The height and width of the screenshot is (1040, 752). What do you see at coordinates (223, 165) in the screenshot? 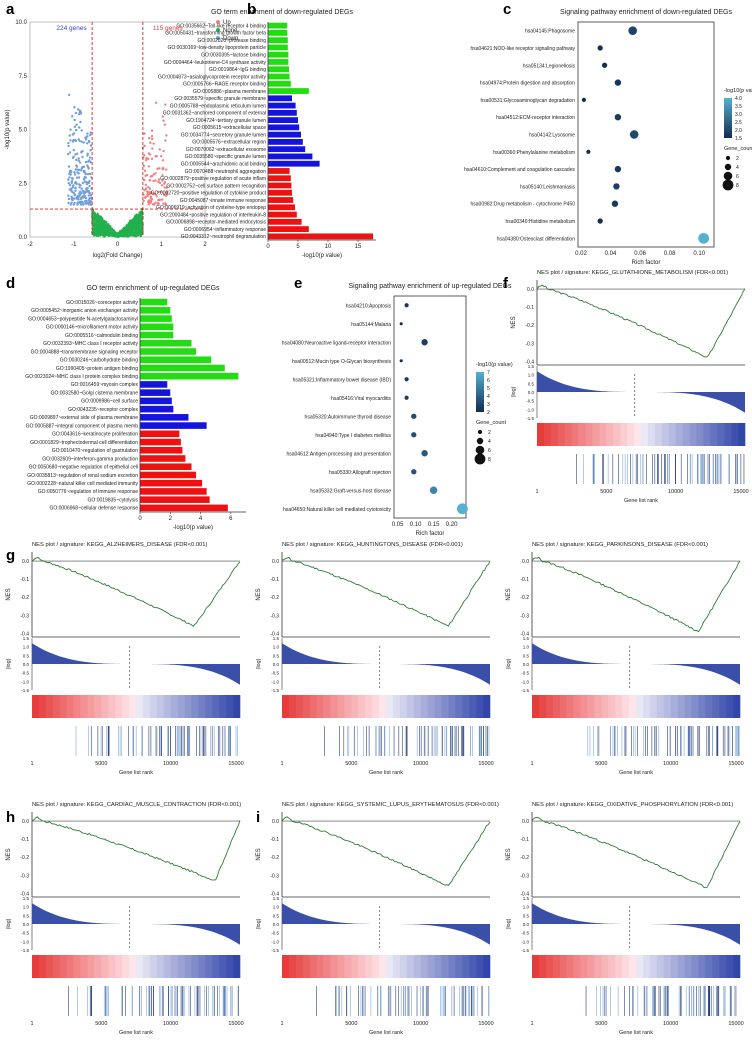
I see `category-label: GO:0005544~arachidonic acid binding` at bounding box center [223, 165].